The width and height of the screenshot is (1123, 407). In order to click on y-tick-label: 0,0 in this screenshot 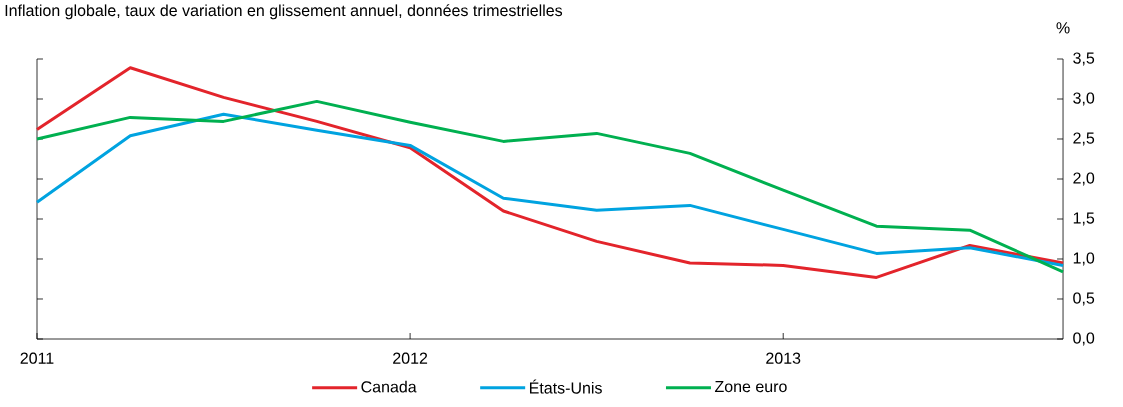, I will do `click(1084, 339)`.